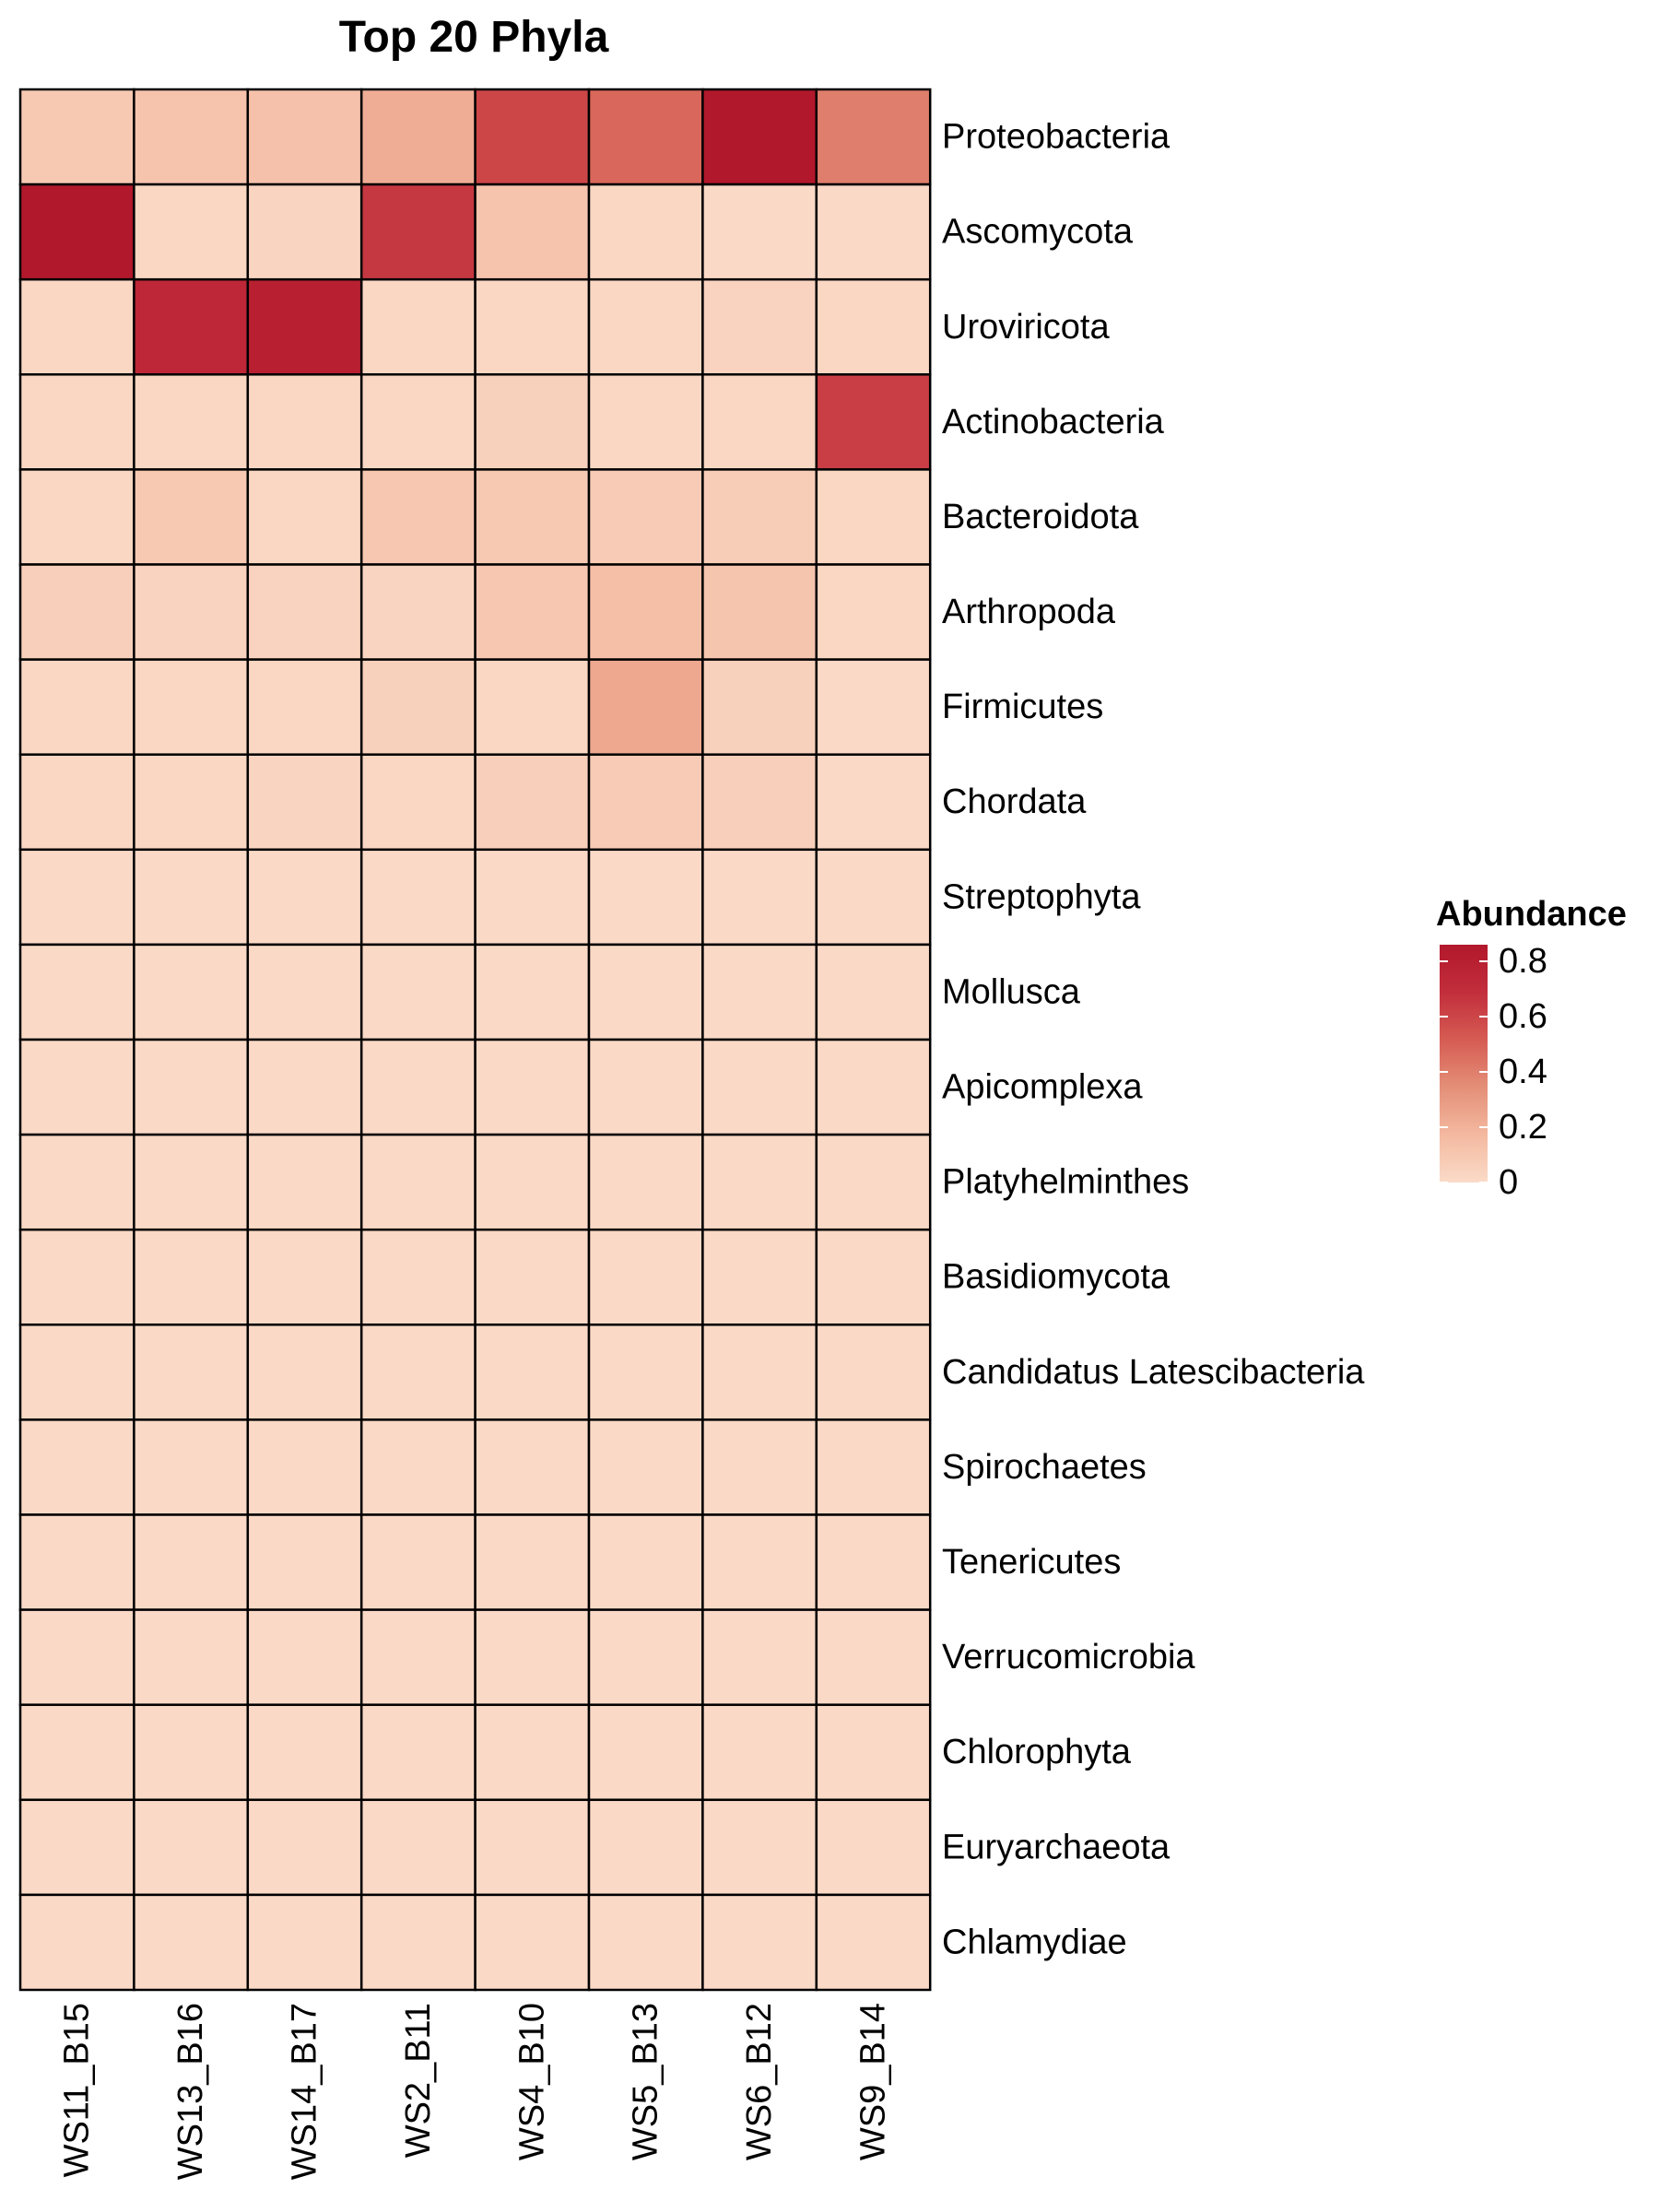 The height and width of the screenshot is (2212, 1659). Describe the element at coordinates (532, 707) in the screenshot. I see `heatmap-cell-firmicutes-ws4_b10` at that location.